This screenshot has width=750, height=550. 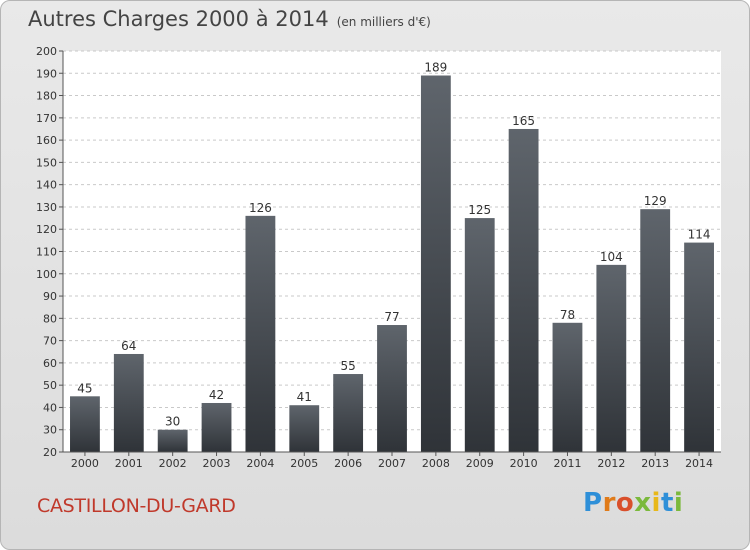 I want to click on bar-2012, so click(x=611, y=358).